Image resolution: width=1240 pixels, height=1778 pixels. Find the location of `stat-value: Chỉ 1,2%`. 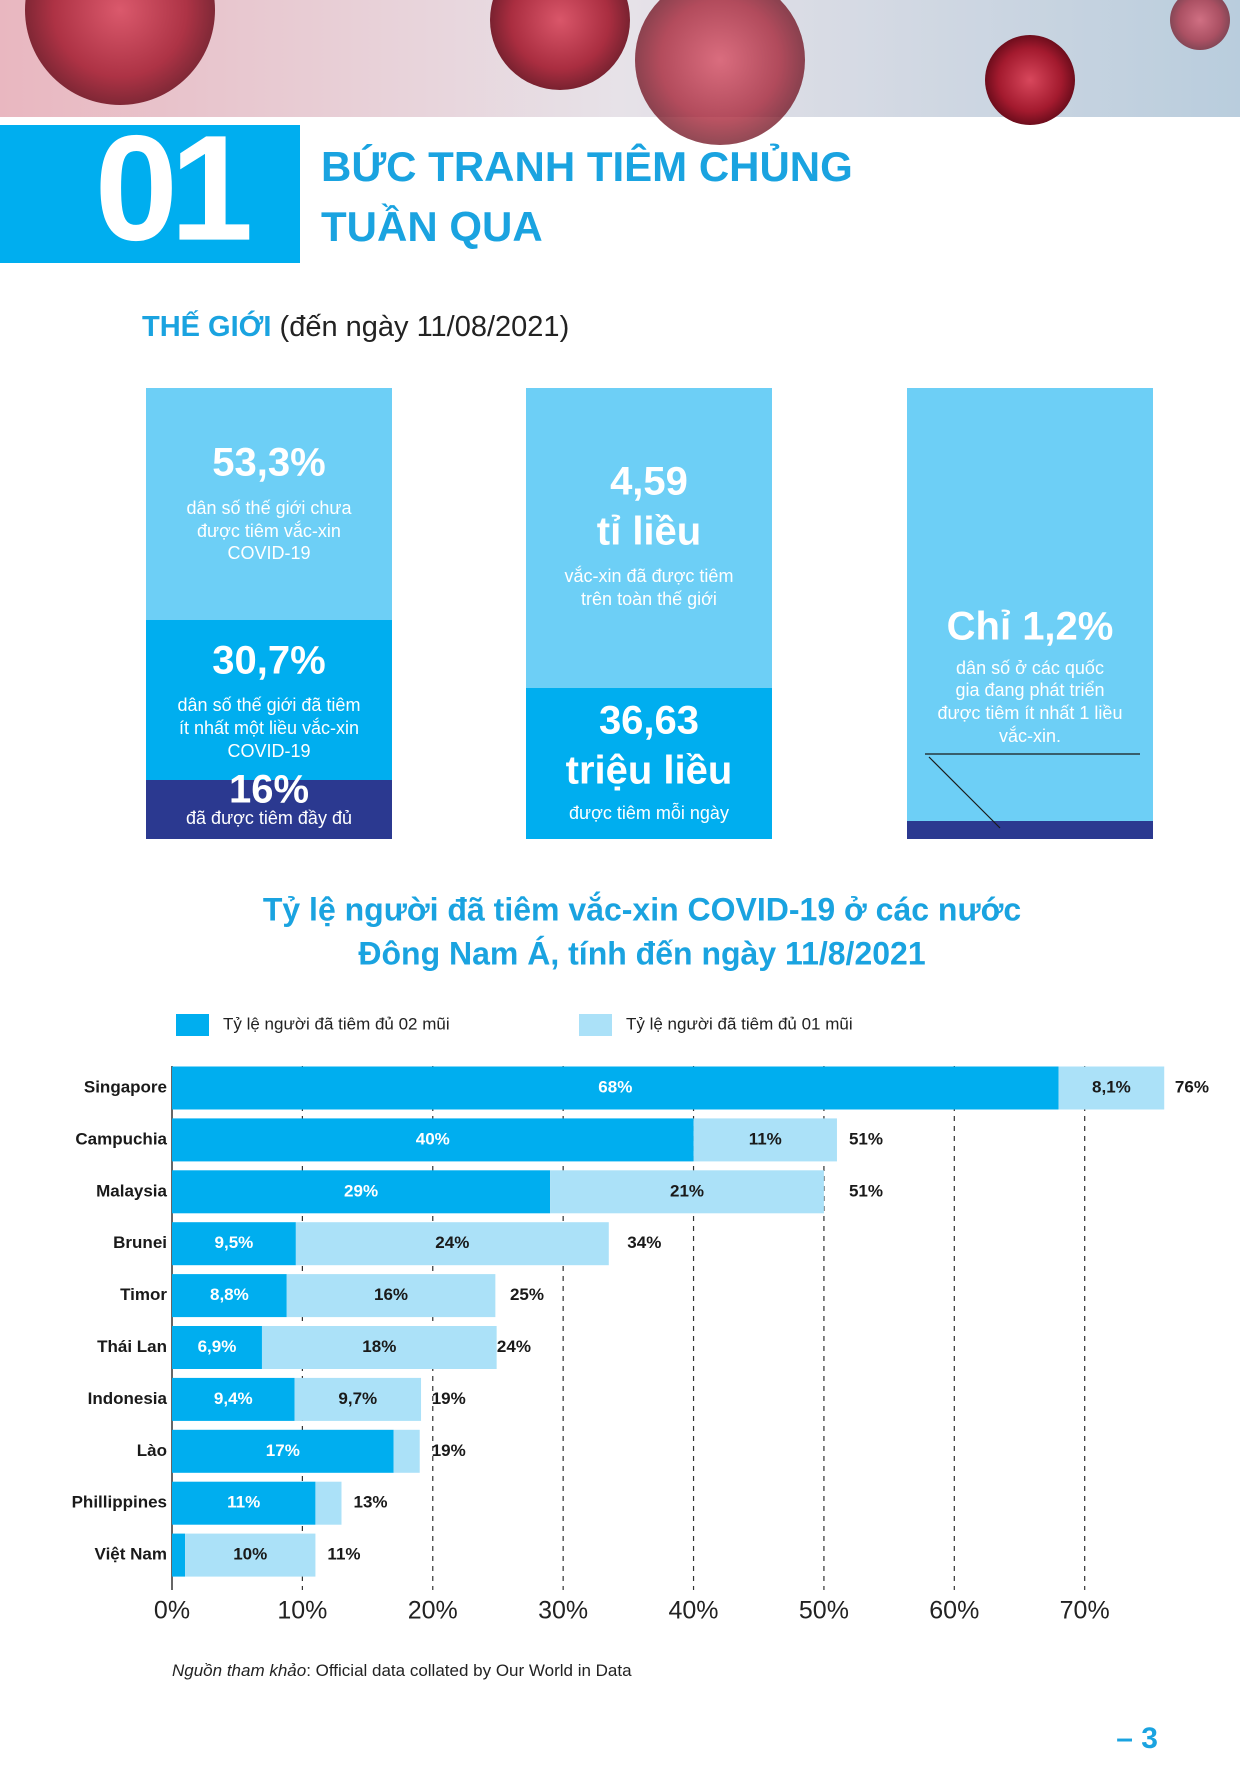

stat-value: Chỉ 1,2% is located at coordinates (1030, 627).